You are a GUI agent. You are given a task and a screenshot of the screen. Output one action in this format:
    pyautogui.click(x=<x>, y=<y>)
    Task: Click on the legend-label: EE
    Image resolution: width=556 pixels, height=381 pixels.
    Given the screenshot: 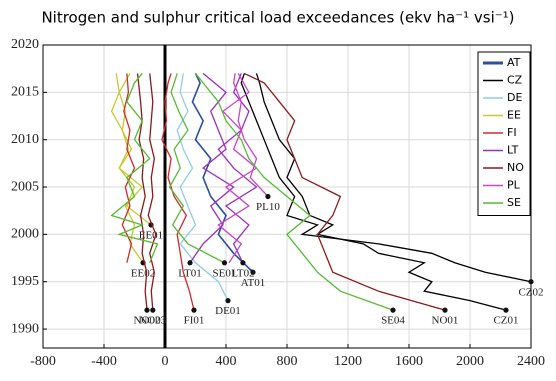 What is the action you would take?
    pyautogui.click(x=514, y=115)
    